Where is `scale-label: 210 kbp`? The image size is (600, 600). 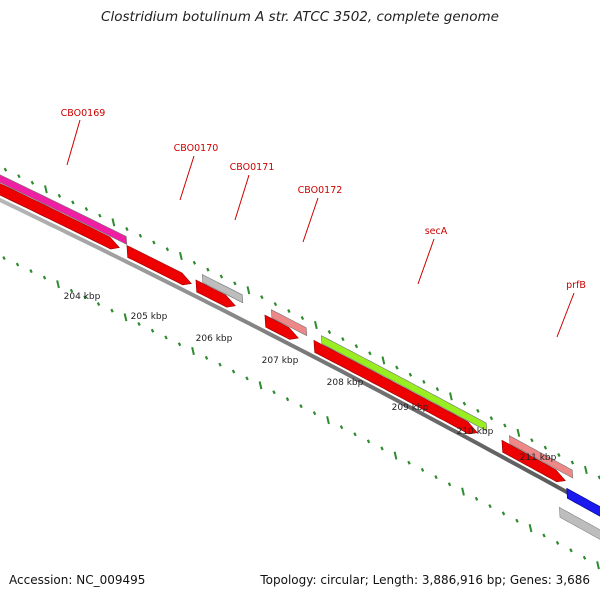
scale-label: 210 kbp is located at coordinates (475, 432).